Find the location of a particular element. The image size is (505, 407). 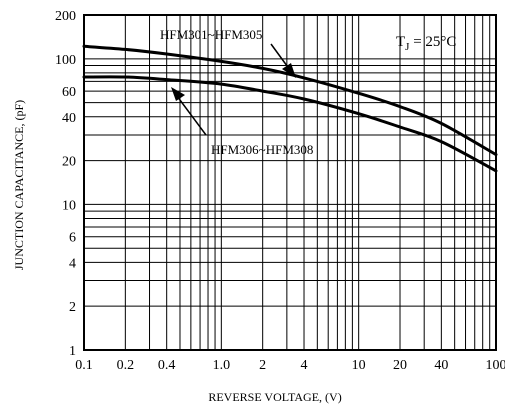

y-tick-label: 40 is located at coordinates (69, 118).